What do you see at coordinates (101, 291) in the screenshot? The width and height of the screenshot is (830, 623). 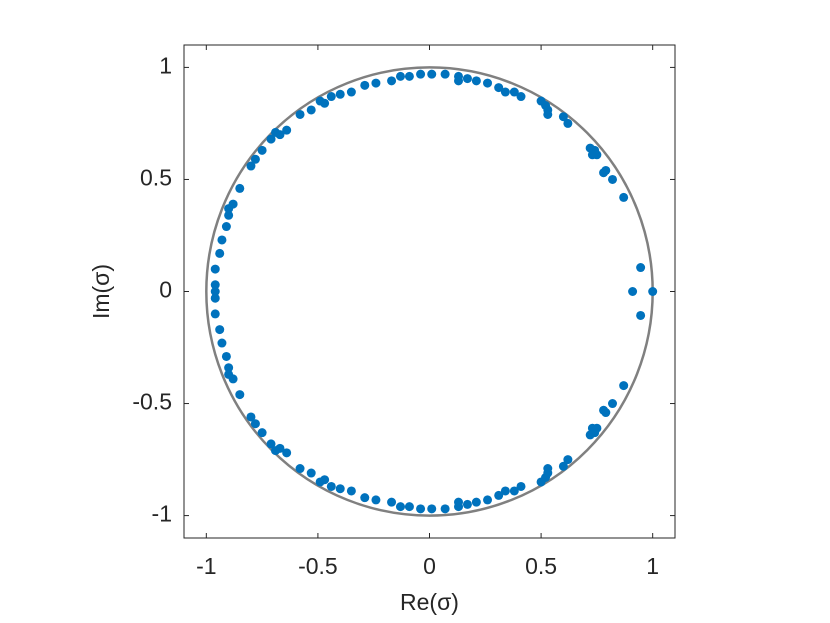 I see `y-axis-label: Im(σ)` at bounding box center [101, 291].